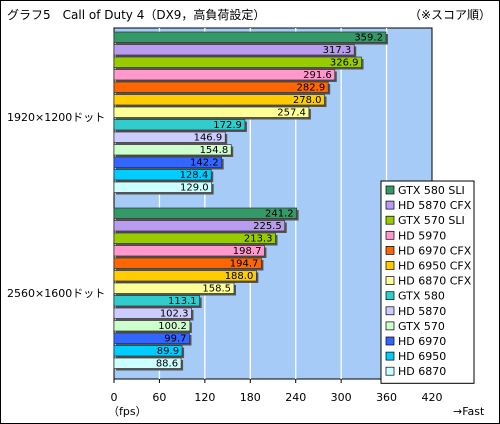 This screenshot has height=424, width=500. What do you see at coordinates (435, 250) in the screenshot?
I see `legend-label: HD 6970 CFX` at bounding box center [435, 250].